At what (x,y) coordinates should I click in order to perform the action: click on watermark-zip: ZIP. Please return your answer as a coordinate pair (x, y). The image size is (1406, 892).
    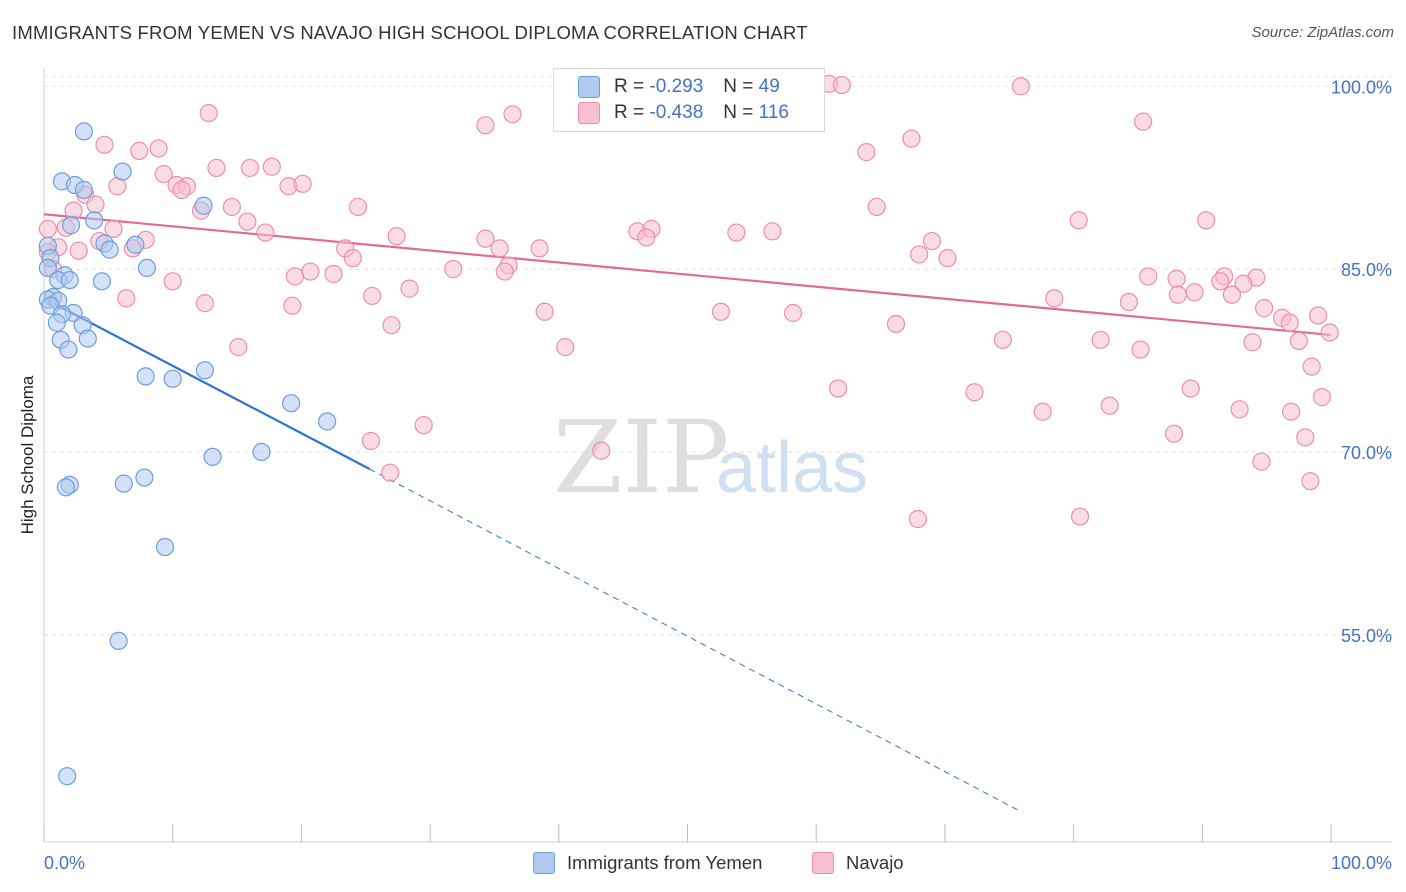
    Looking at the image, I should click on (641, 457).